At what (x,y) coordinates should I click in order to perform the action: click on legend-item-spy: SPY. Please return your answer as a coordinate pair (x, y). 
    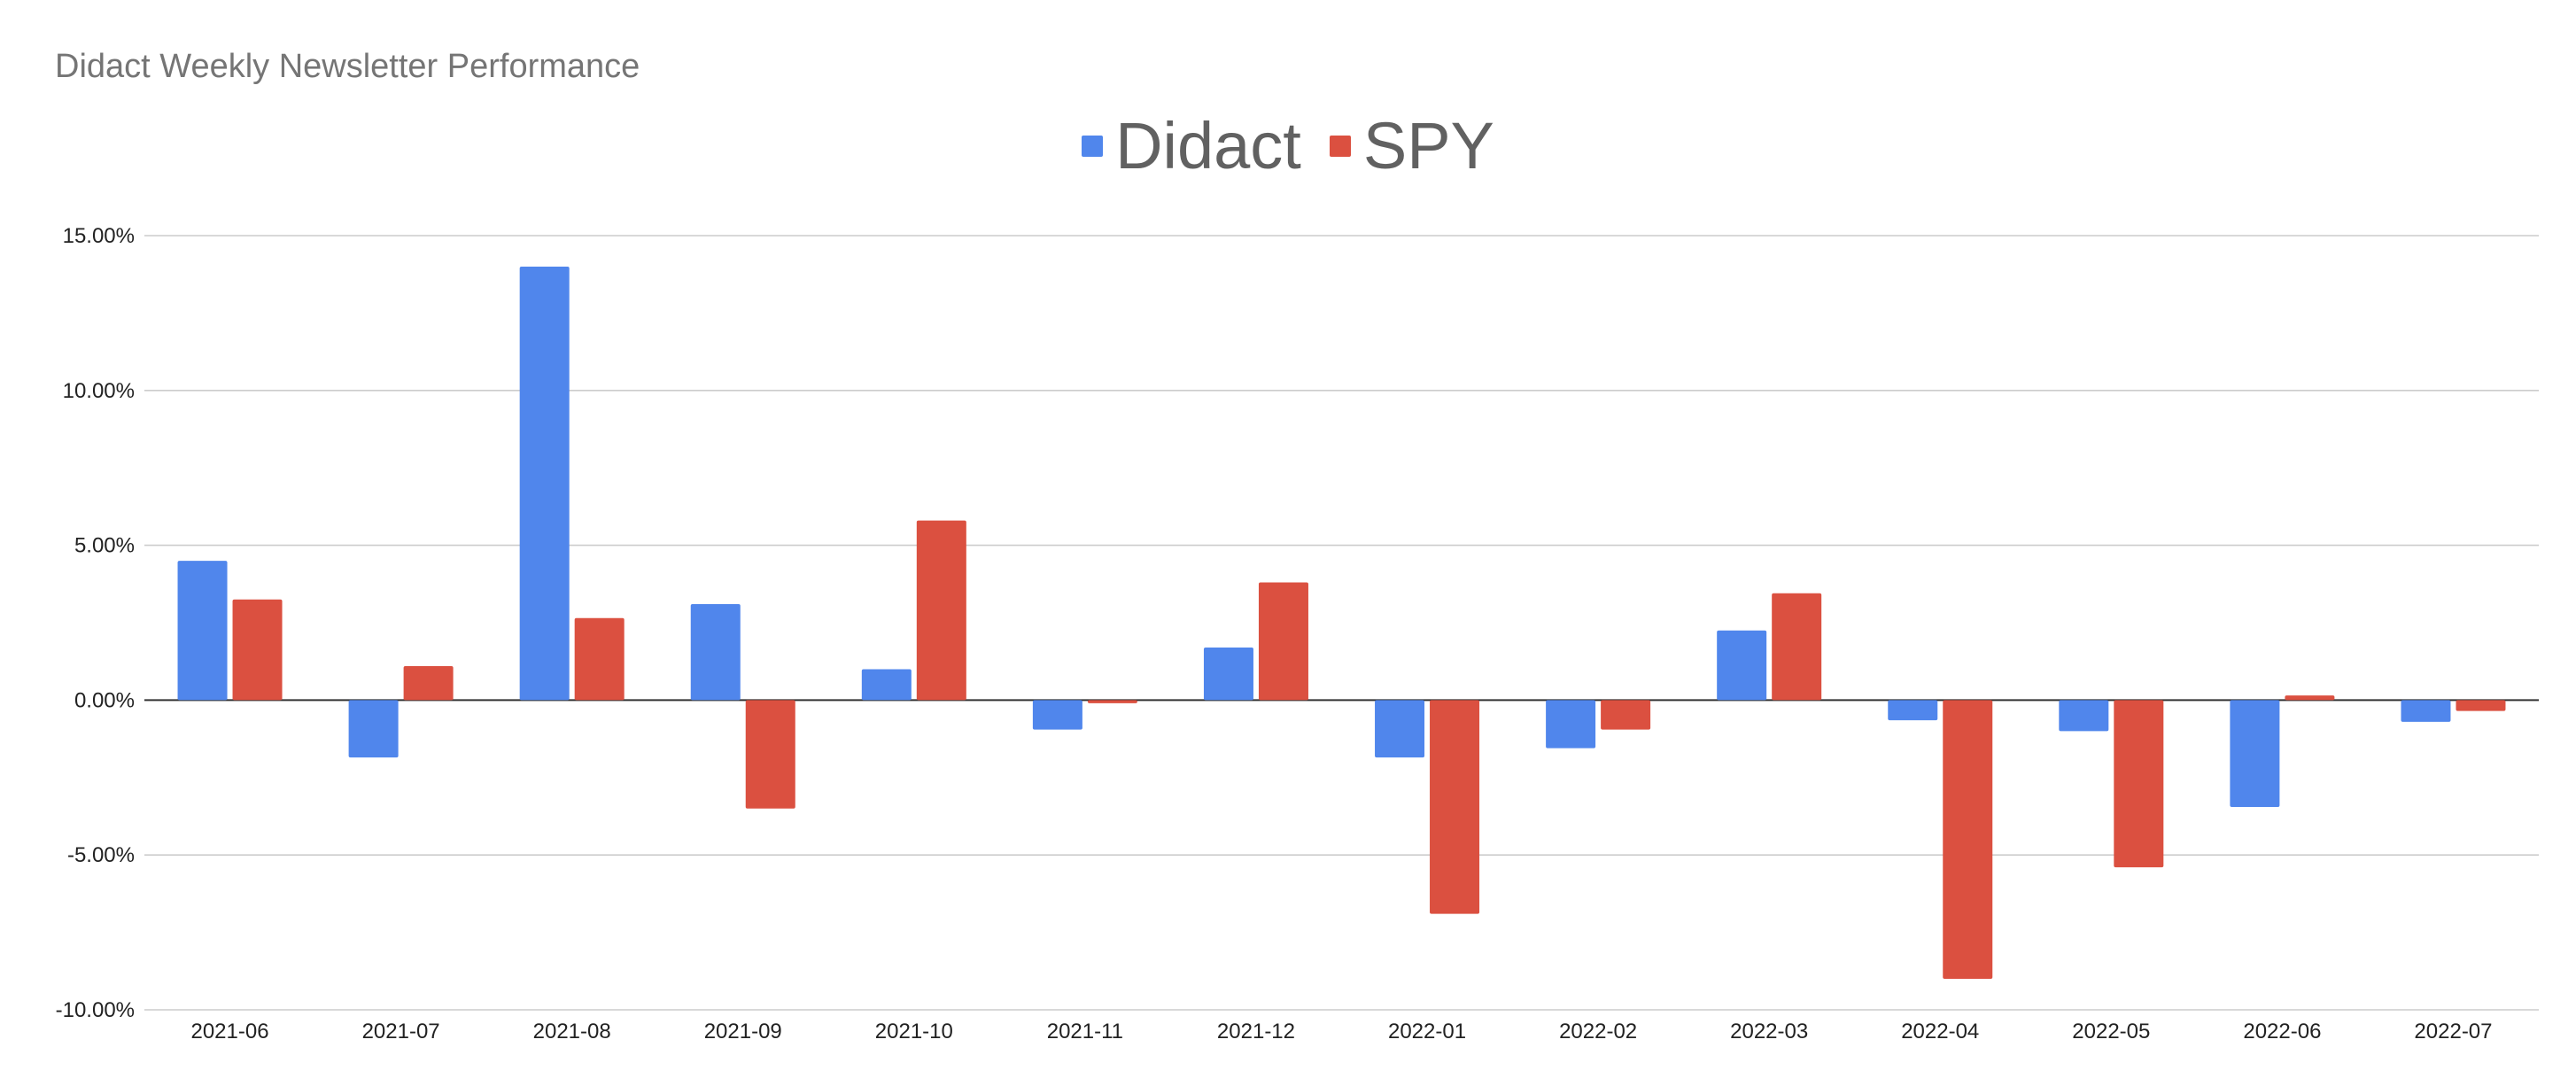
    Looking at the image, I should click on (1411, 145).